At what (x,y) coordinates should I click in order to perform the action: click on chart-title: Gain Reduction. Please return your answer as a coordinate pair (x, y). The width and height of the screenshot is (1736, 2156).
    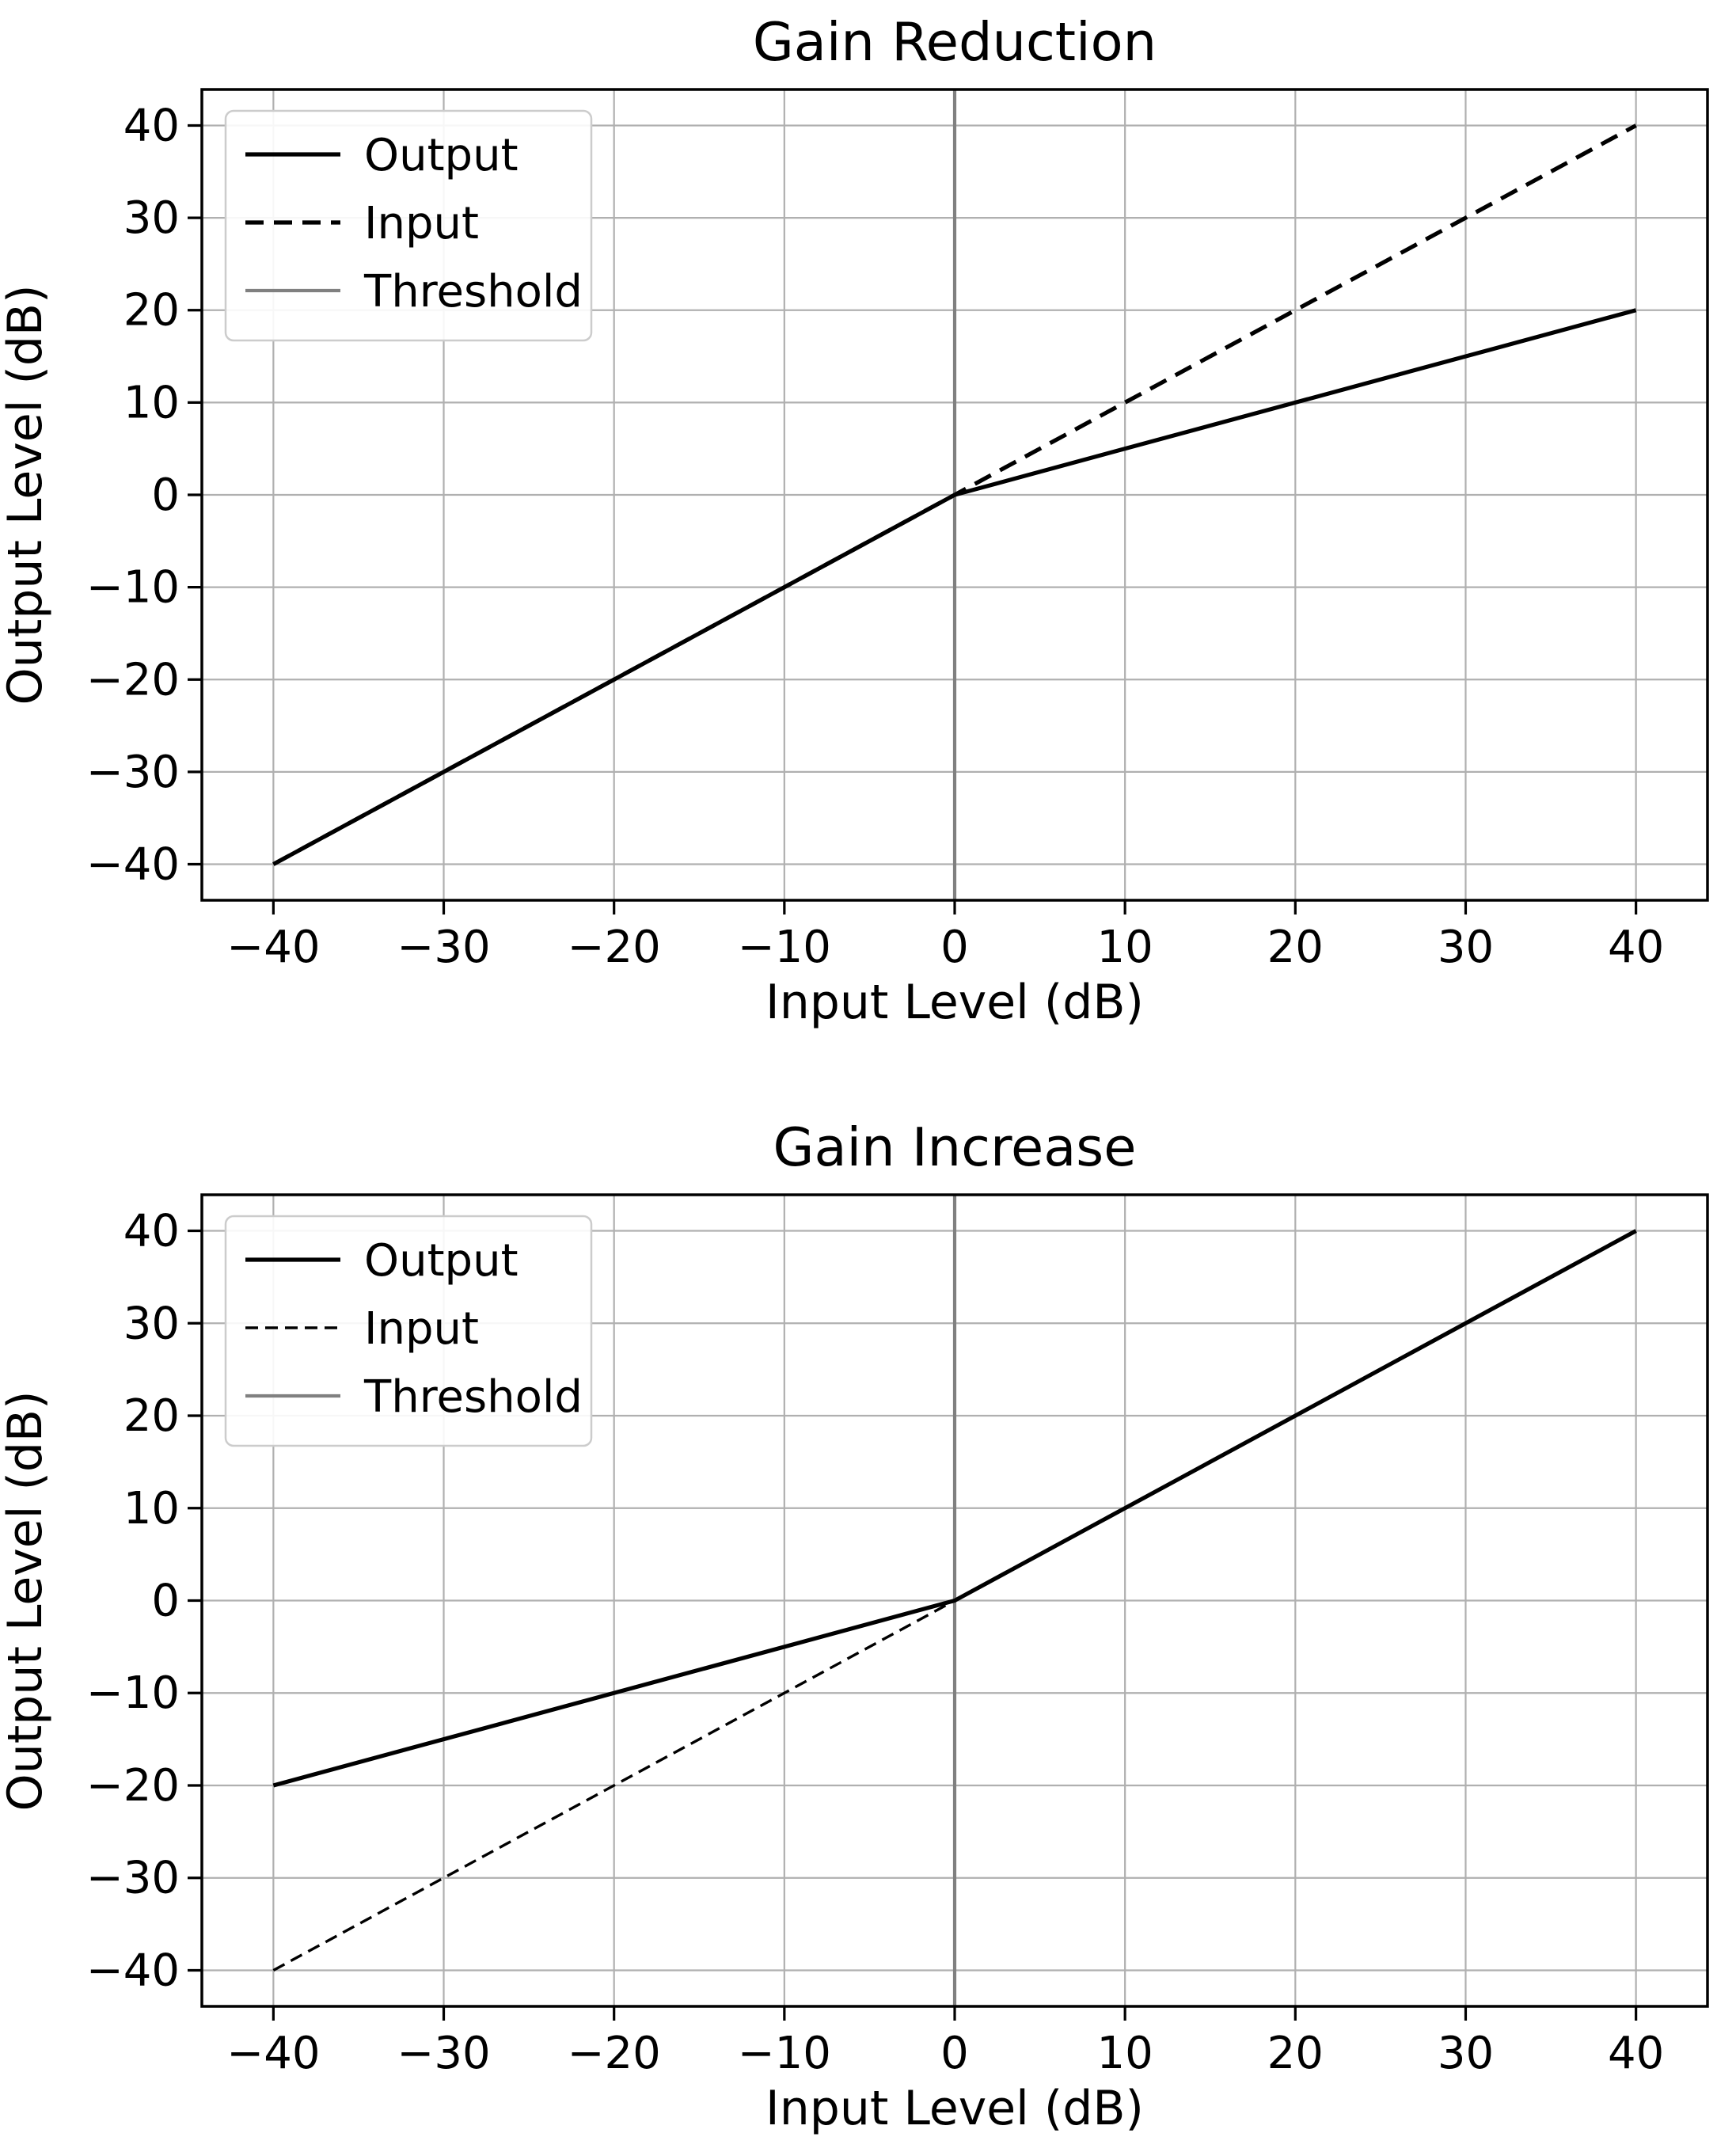
    Looking at the image, I should click on (955, 42).